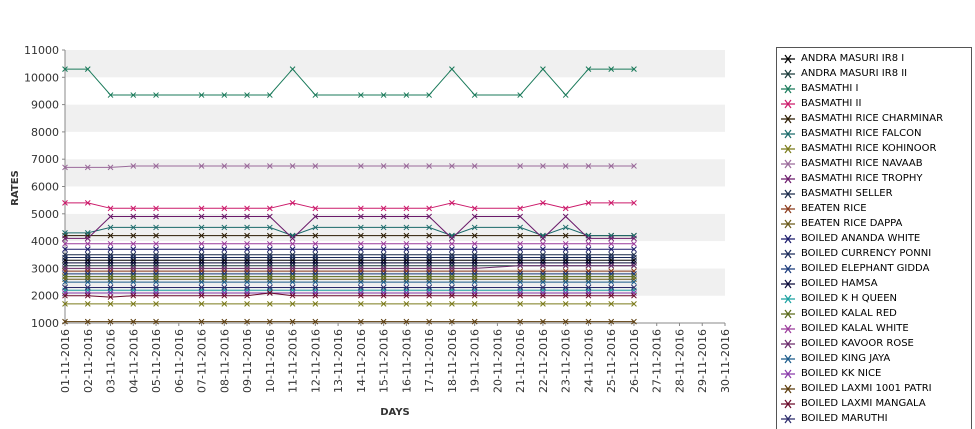 The image size is (975, 429). Describe the element at coordinates (846, 358) in the screenshot. I see `legend-label: BOILED KING JAYA` at that location.